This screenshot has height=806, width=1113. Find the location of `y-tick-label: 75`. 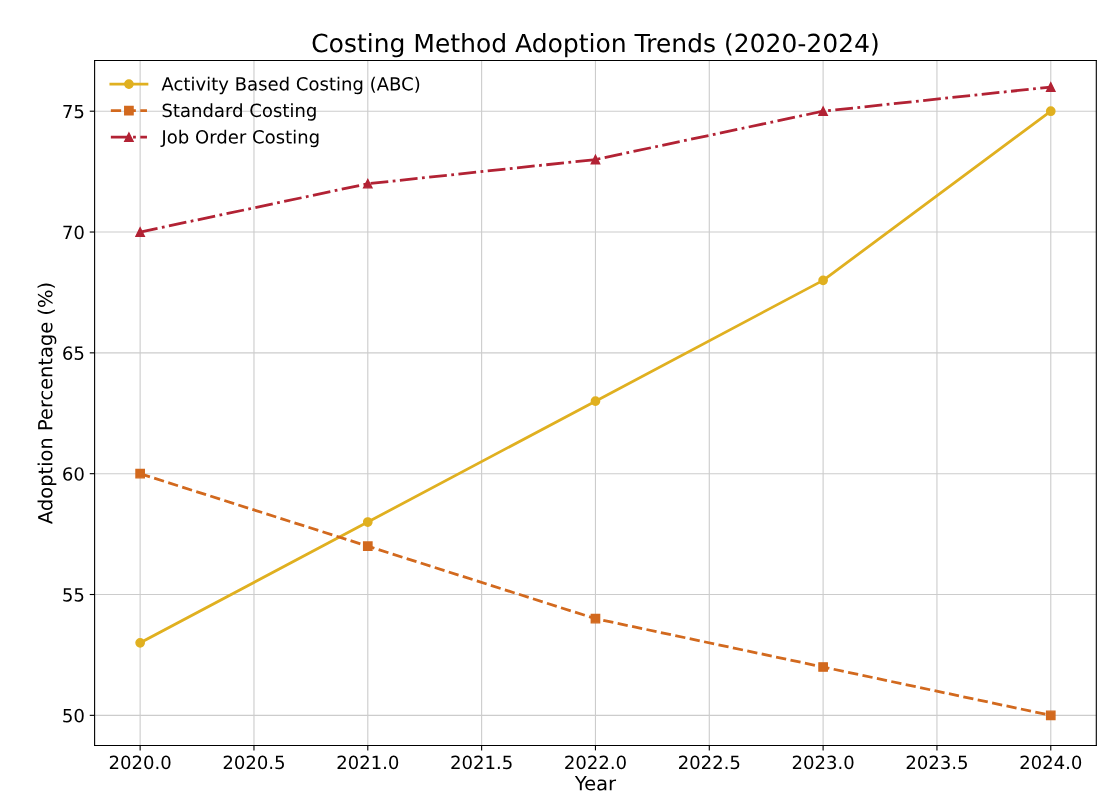

y-tick-label: 75 is located at coordinates (73, 111).